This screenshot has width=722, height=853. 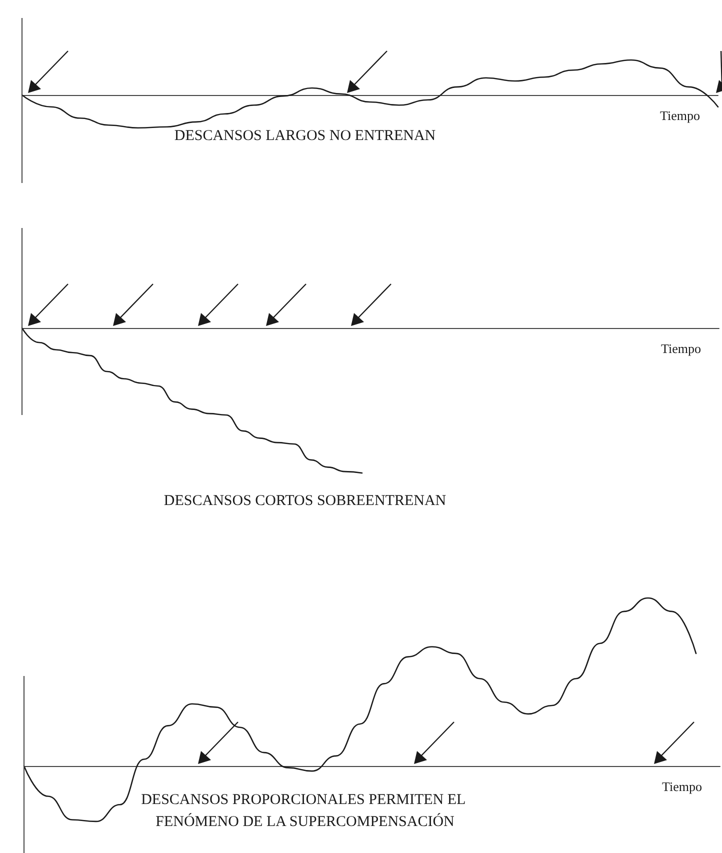 What do you see at coordinates (305, 501) in the screenshot?
I see `text: DESCANSOS CORTOS SOBREENTRENAN` at bounding box center [305, 501].